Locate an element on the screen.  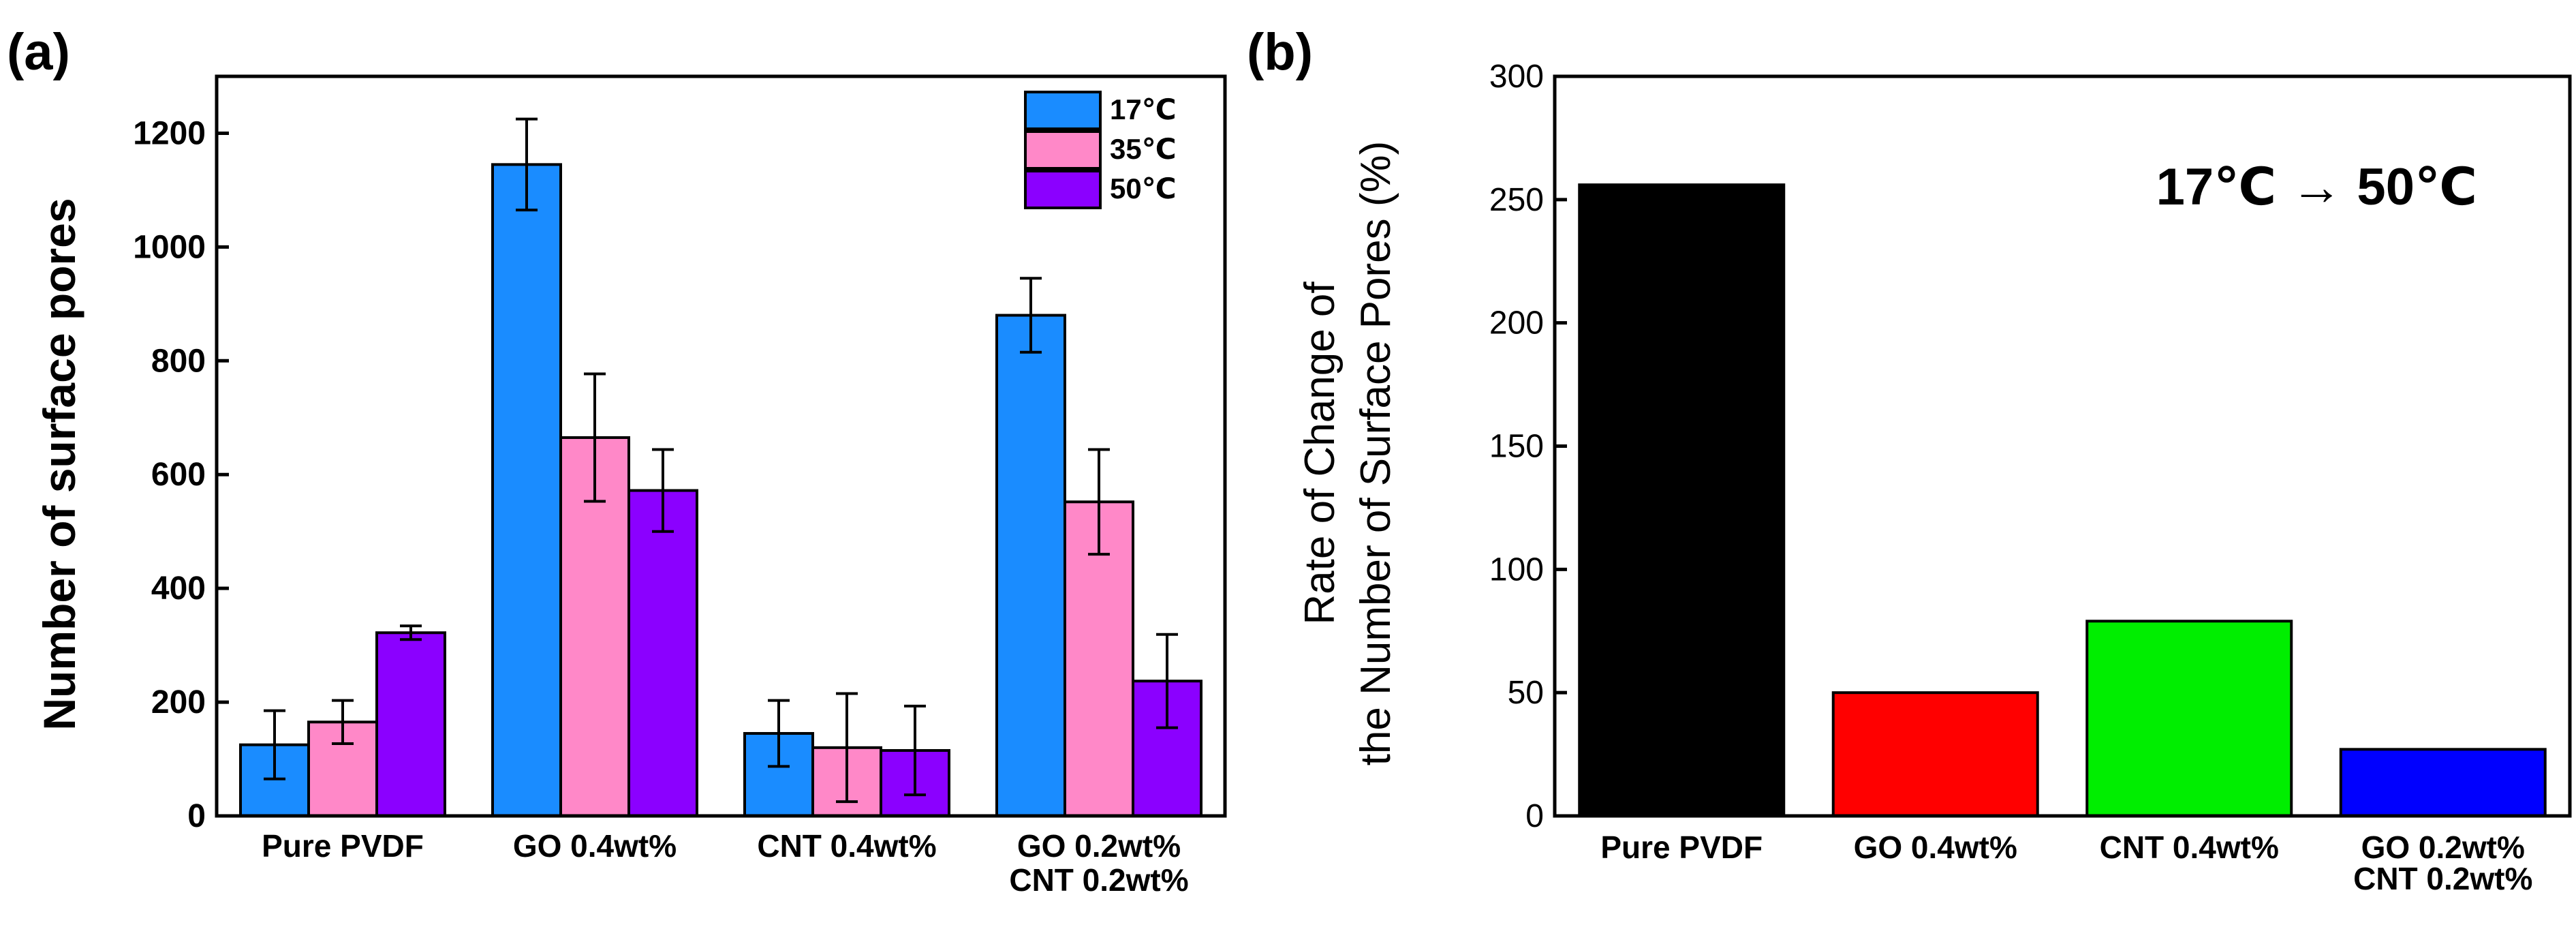
panel-a-legend-label: 17℃ is located at coordinates (1143, 109).